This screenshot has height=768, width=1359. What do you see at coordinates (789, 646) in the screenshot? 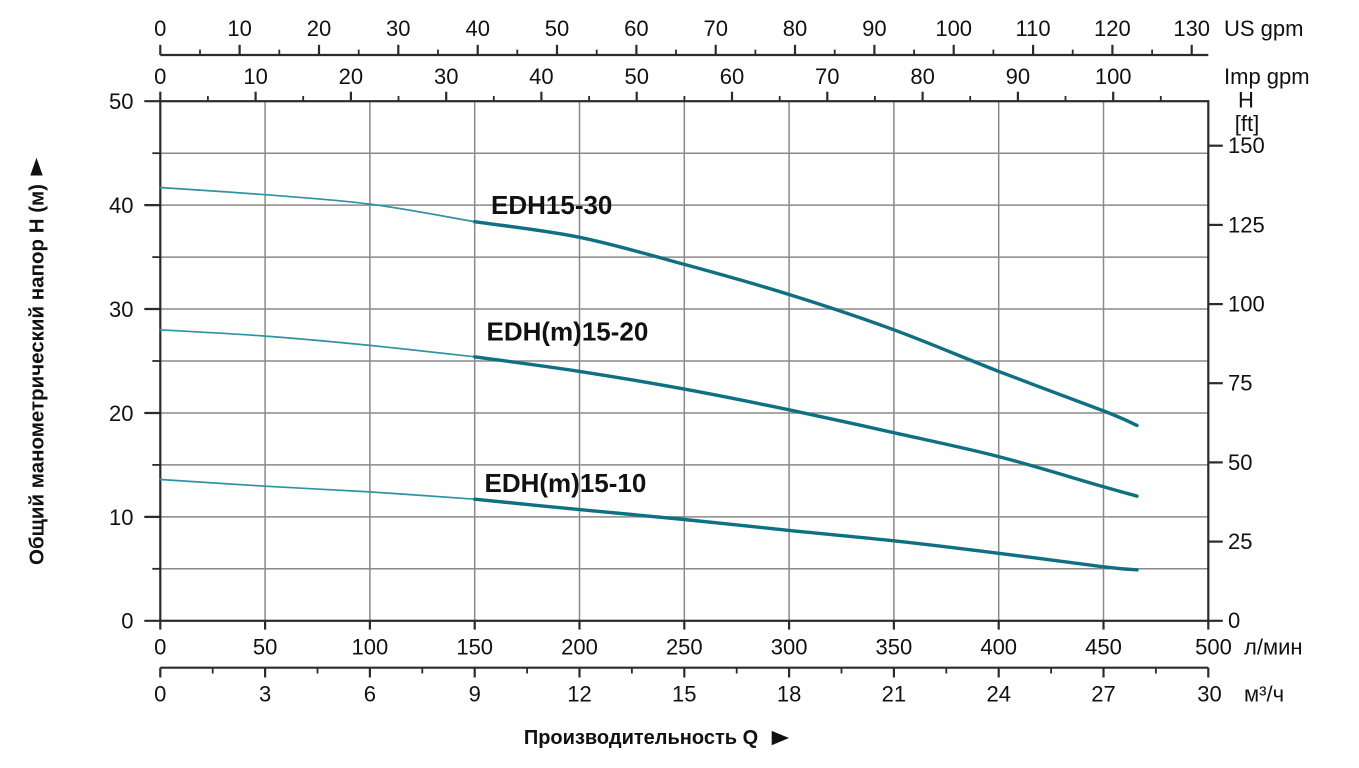
I see `svg-text: 300` at bounding box center [789, 646].